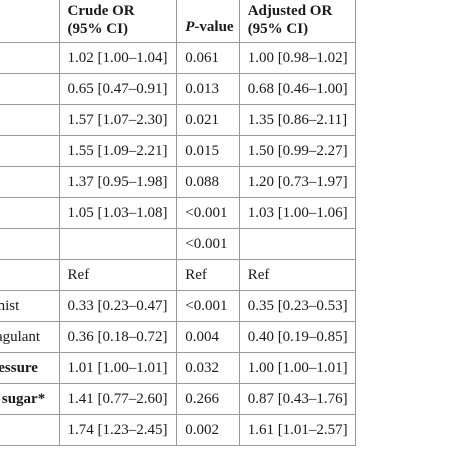 The width and height of the screenshot is (474, 474). Describe the element at coordinates (118, 151) in the screenshot. I see `cell-crude-or: 1.55 [1.09–2.21]` at that location.